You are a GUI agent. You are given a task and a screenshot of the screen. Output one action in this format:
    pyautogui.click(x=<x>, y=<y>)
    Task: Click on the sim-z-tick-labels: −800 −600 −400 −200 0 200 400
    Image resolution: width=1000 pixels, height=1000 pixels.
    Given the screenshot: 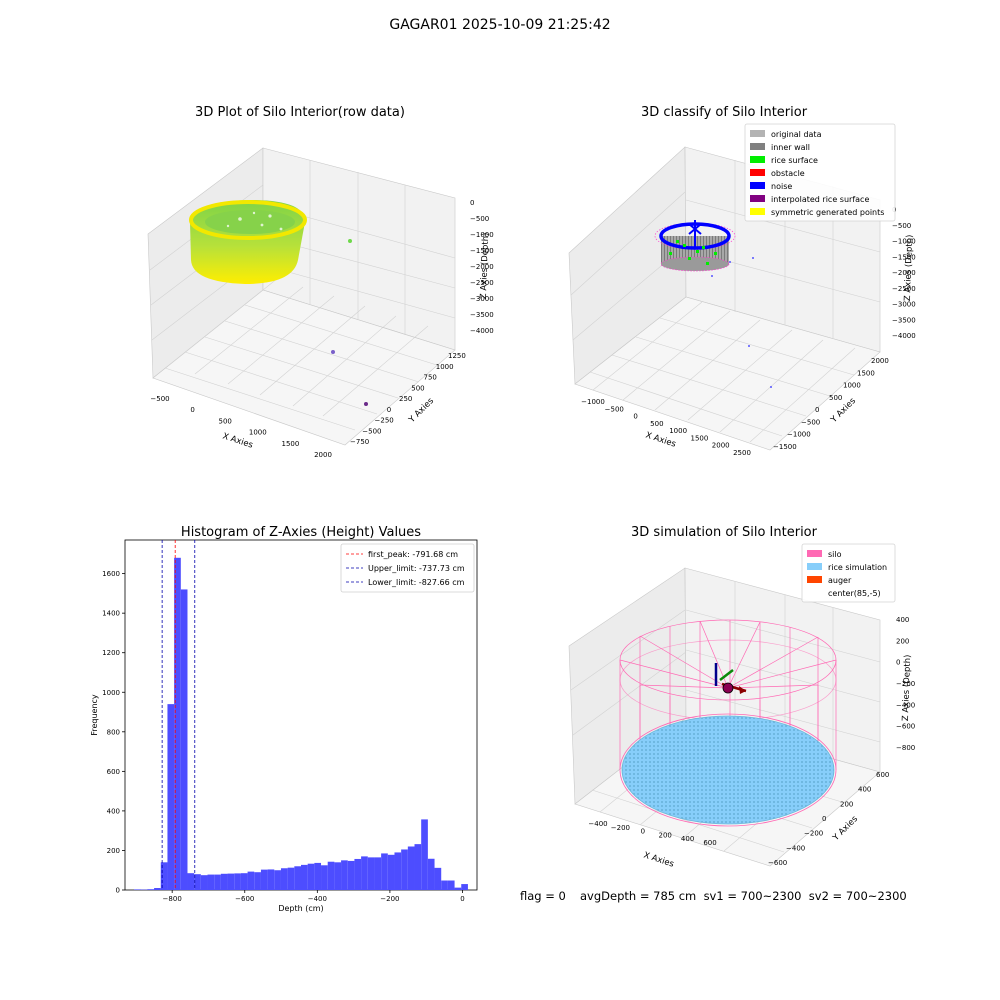 What is the action you would take?
    pyautogui.click(x=905, y=684)
    